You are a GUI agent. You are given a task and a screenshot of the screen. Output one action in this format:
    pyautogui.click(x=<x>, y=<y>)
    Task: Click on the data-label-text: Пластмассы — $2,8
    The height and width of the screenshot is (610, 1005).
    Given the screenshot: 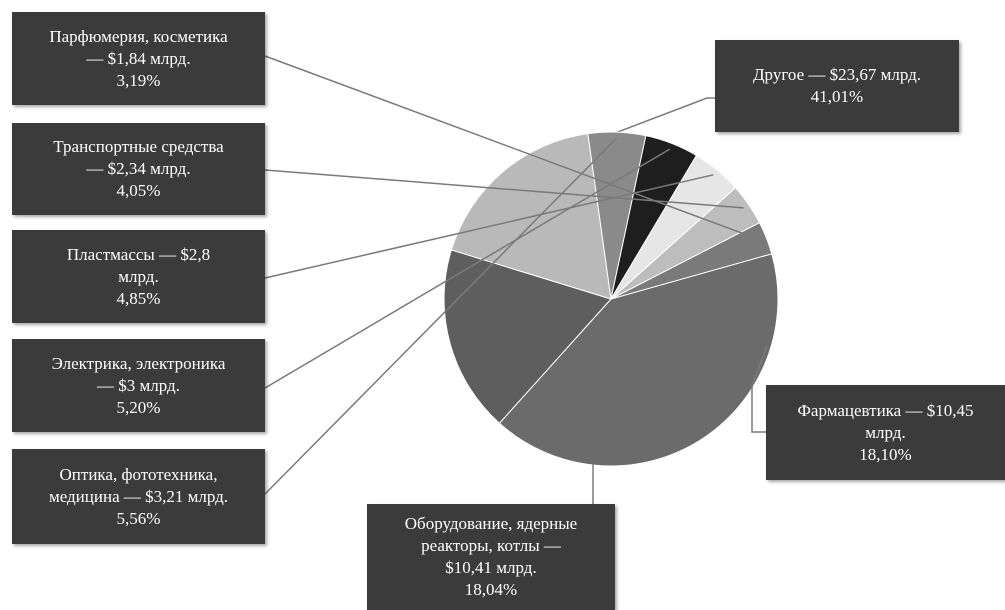 What is the action you would take?
    pyautogui.click(x=138, y=254)
    